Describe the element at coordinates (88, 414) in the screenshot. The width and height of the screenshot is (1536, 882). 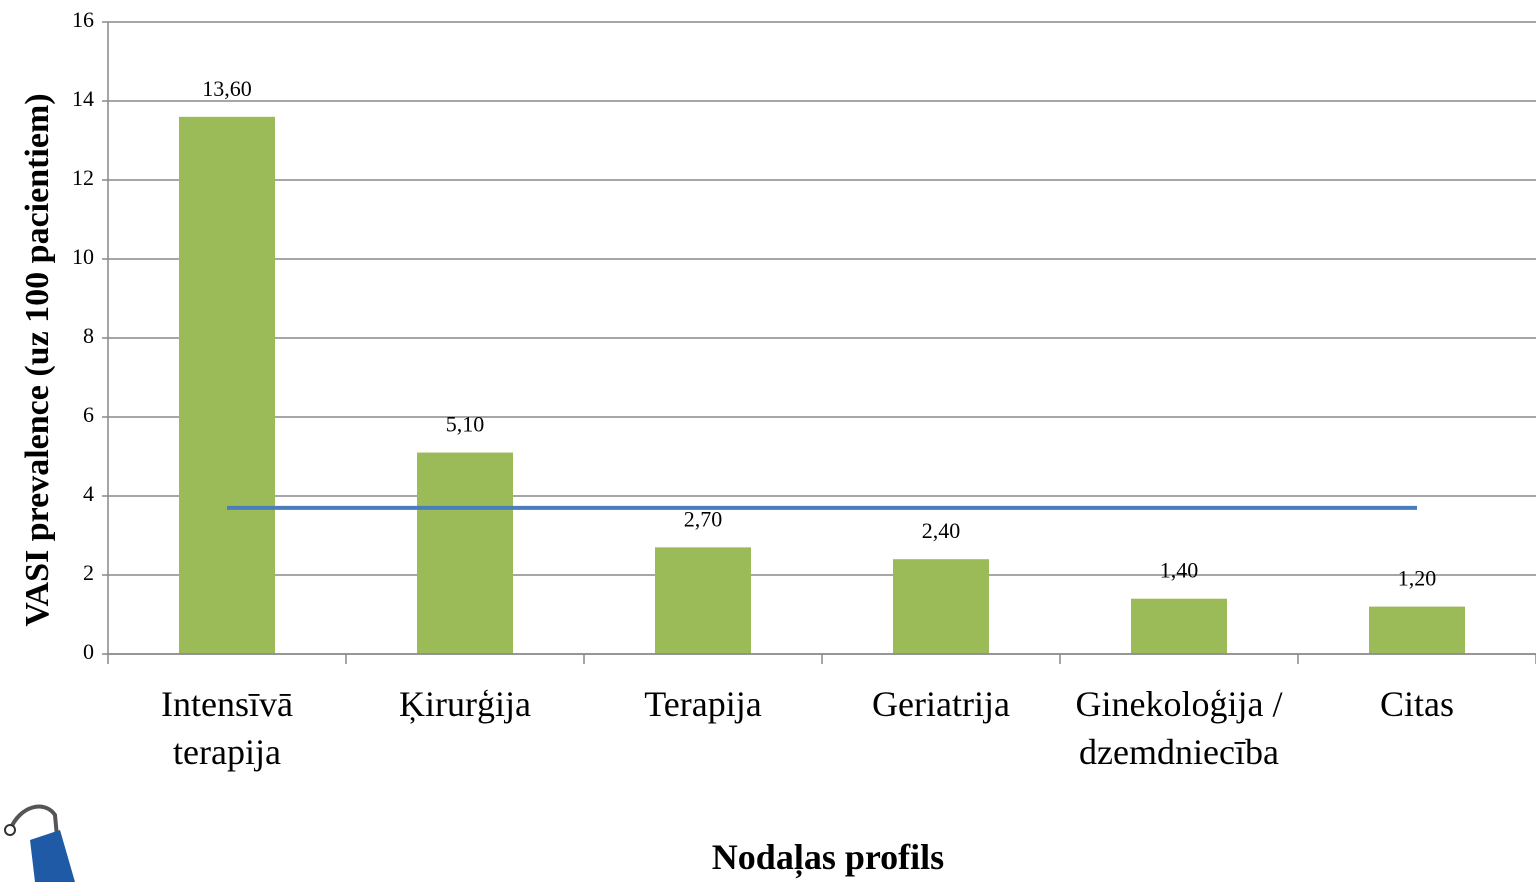
I see `y-tick-label: 6` at that location.